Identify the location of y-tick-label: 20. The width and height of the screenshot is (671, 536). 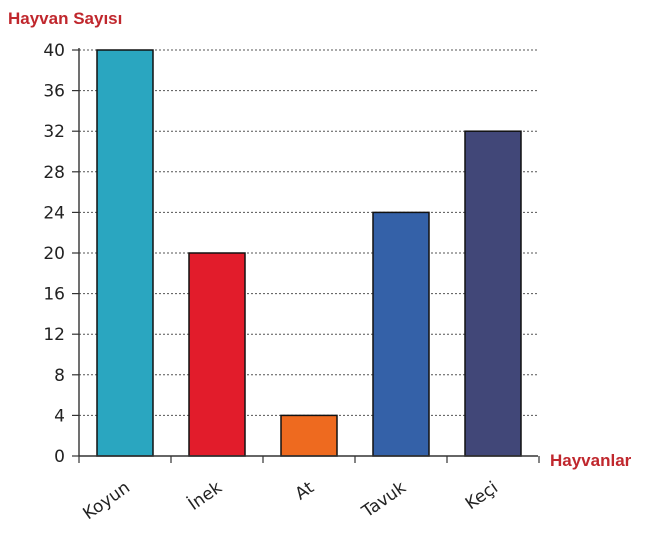
(54, 254).